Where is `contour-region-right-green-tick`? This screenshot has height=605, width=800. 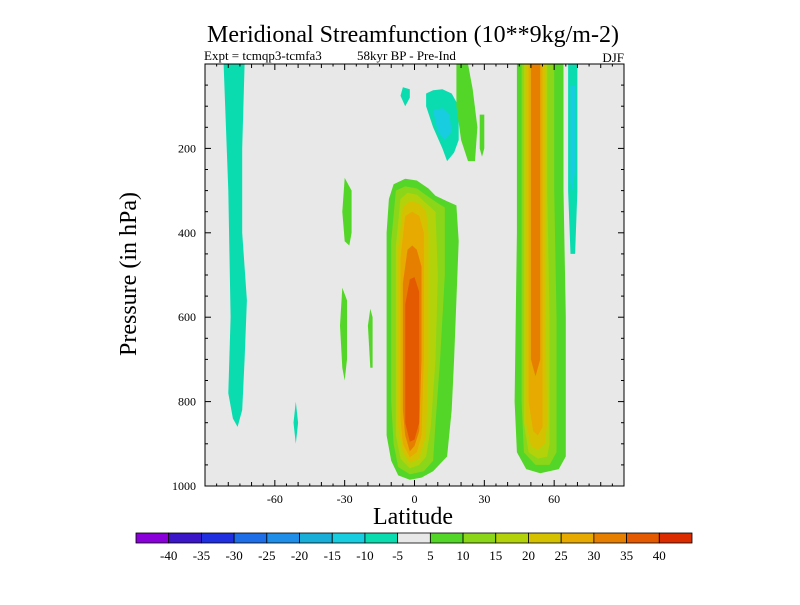
contour-region-right-green-tick is located at coordinates (482, 135).